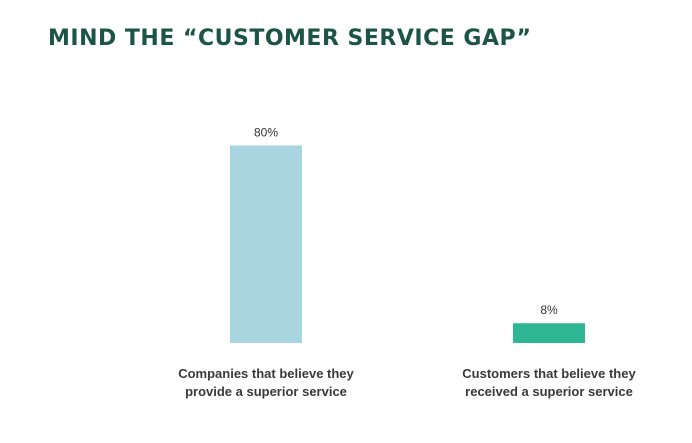  What do you see at coordinates (290, 38) in the screenshot?
I see `chart-title: MIND THE “CUSTOMER SERVICE GAP”` at bounding box center [290, 38].